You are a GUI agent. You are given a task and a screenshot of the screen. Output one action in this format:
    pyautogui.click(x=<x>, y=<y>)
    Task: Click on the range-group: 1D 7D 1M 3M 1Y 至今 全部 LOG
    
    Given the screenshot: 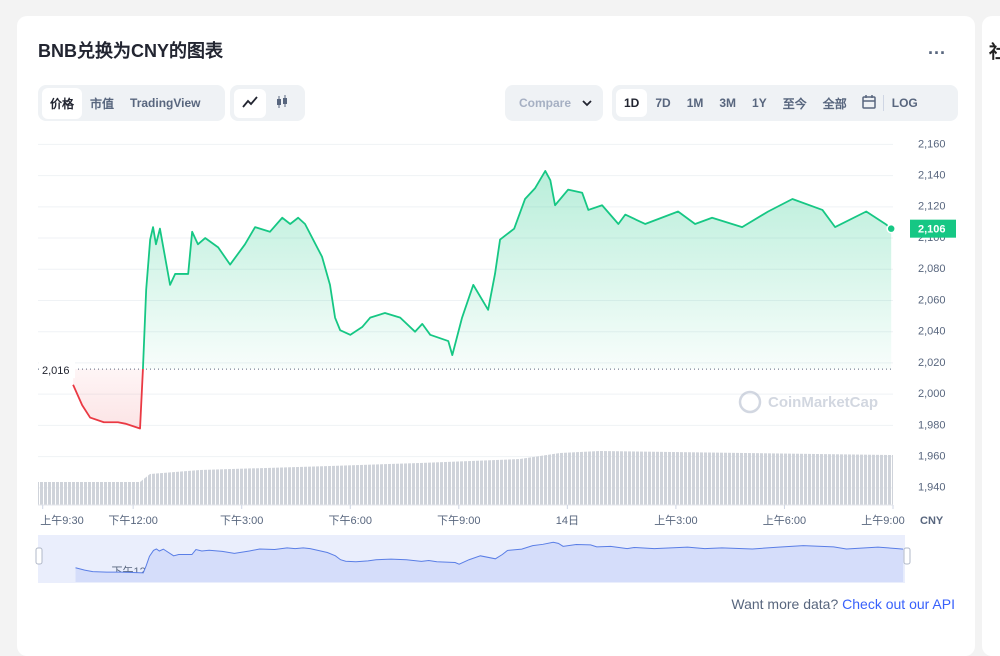 What is the action you would take?
    pyautogui.click(x=785, y=103)
    